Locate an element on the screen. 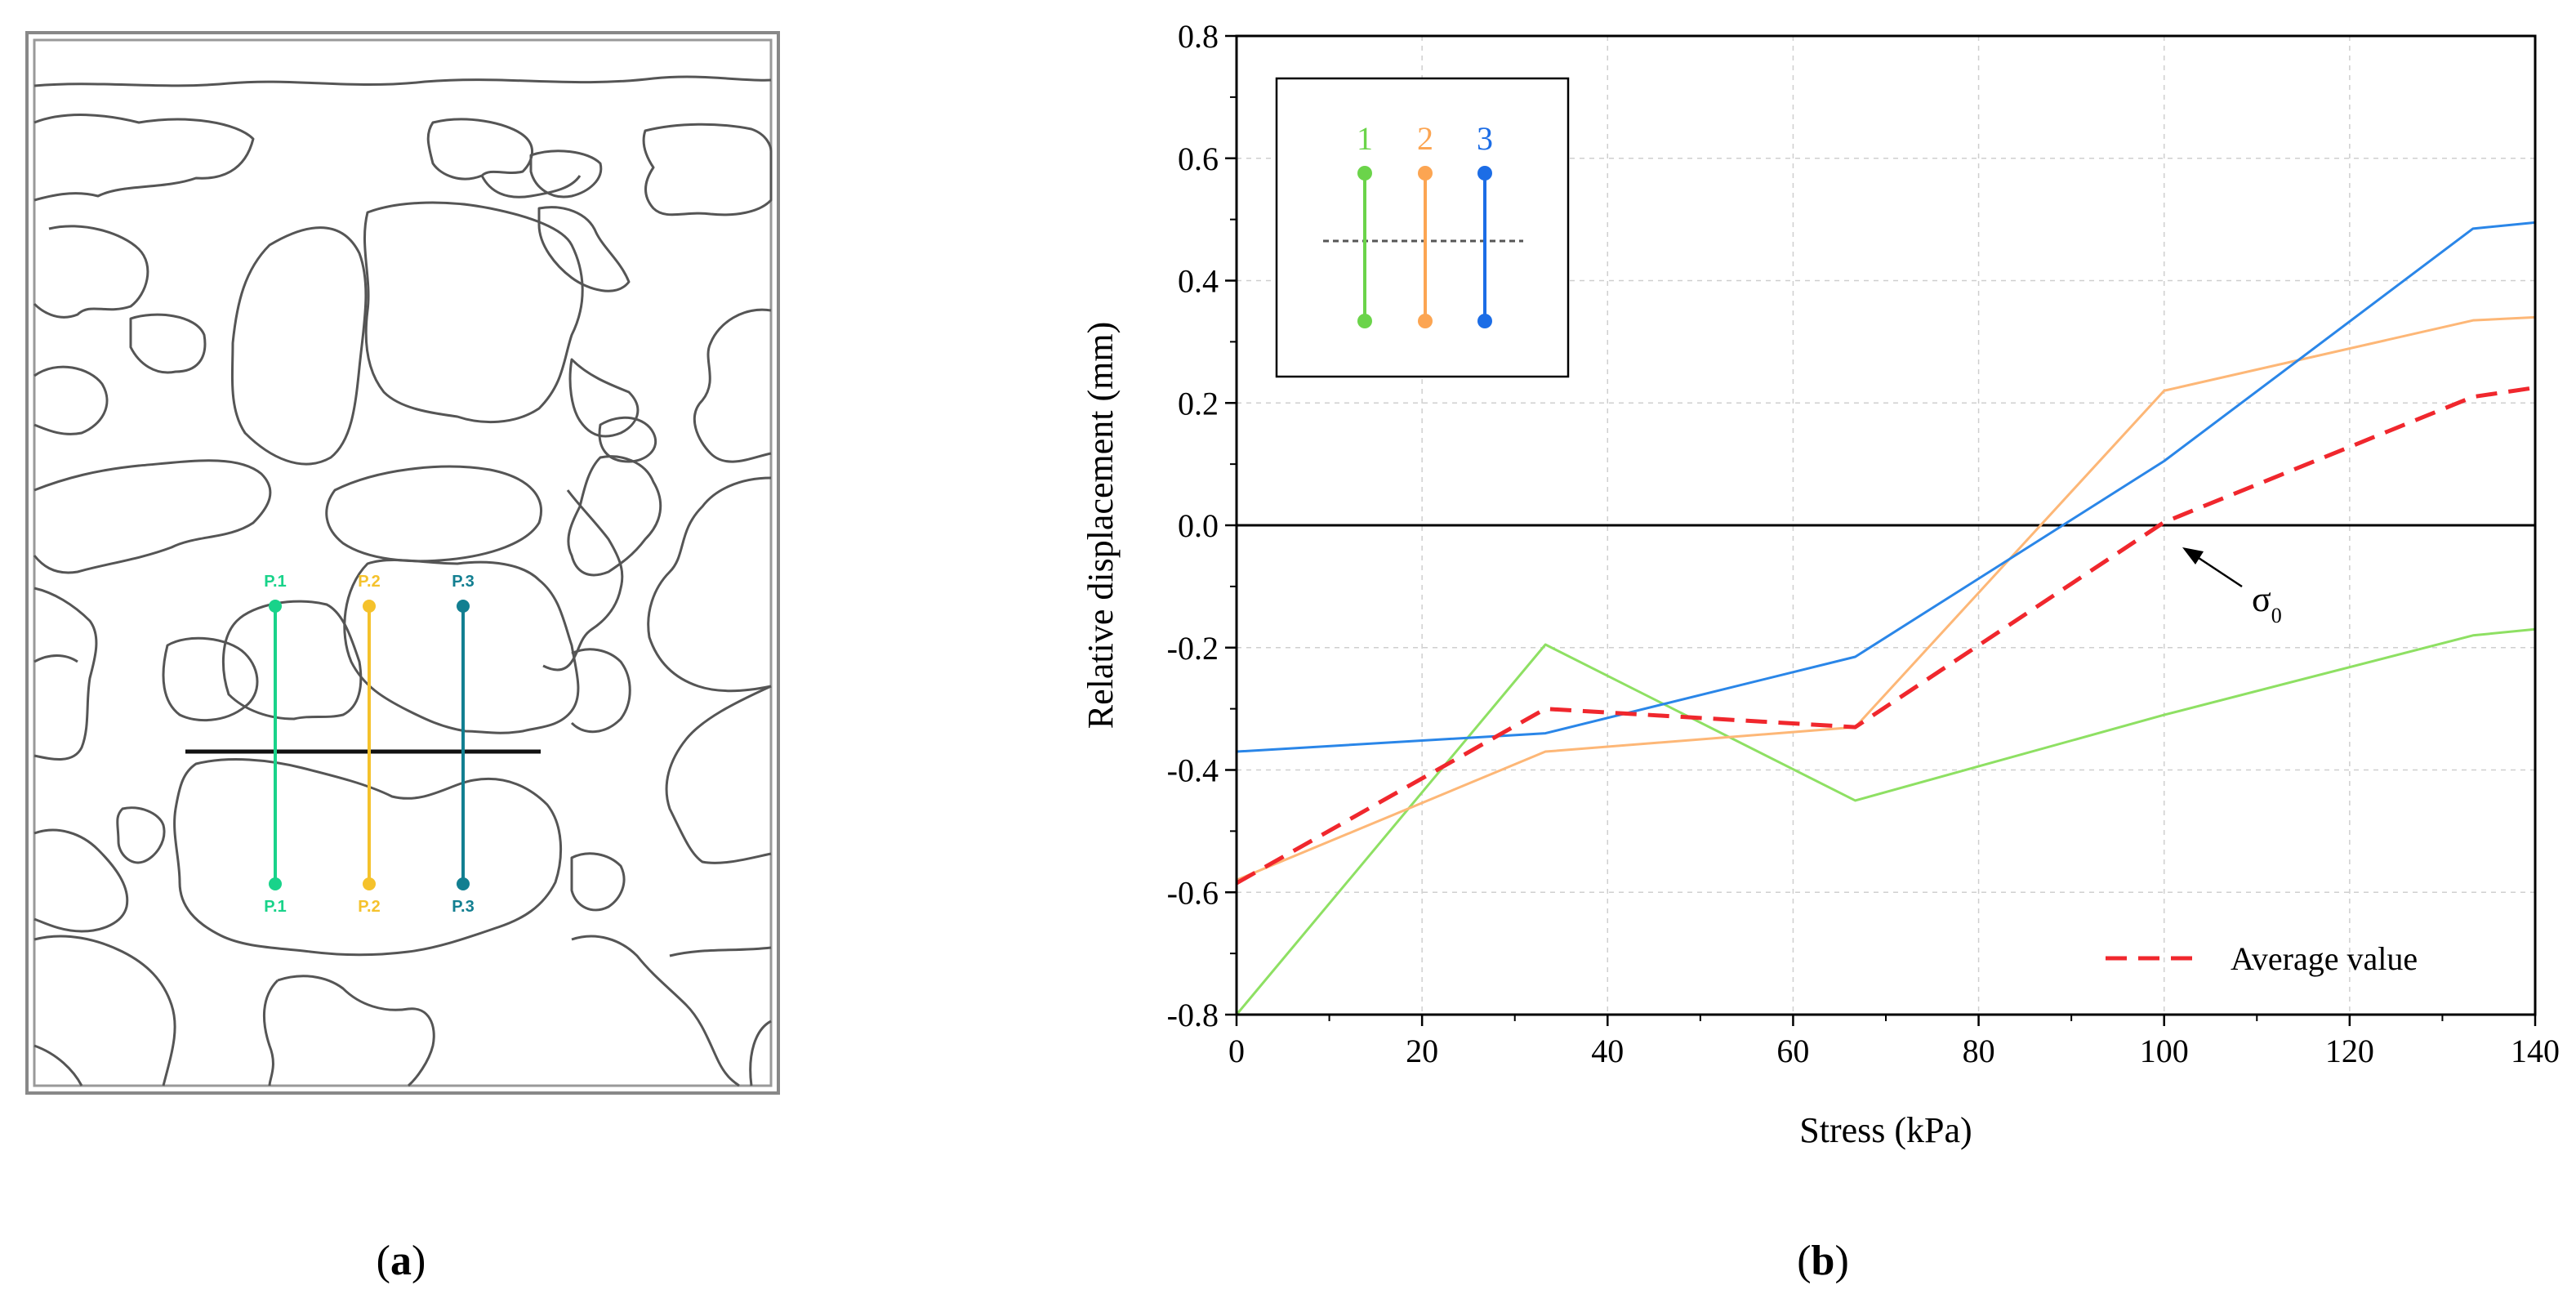 The height and width of the screenshot is (1303, 2576). y-tick-label-6: 0.4 is located at coordinates (1198, 281).